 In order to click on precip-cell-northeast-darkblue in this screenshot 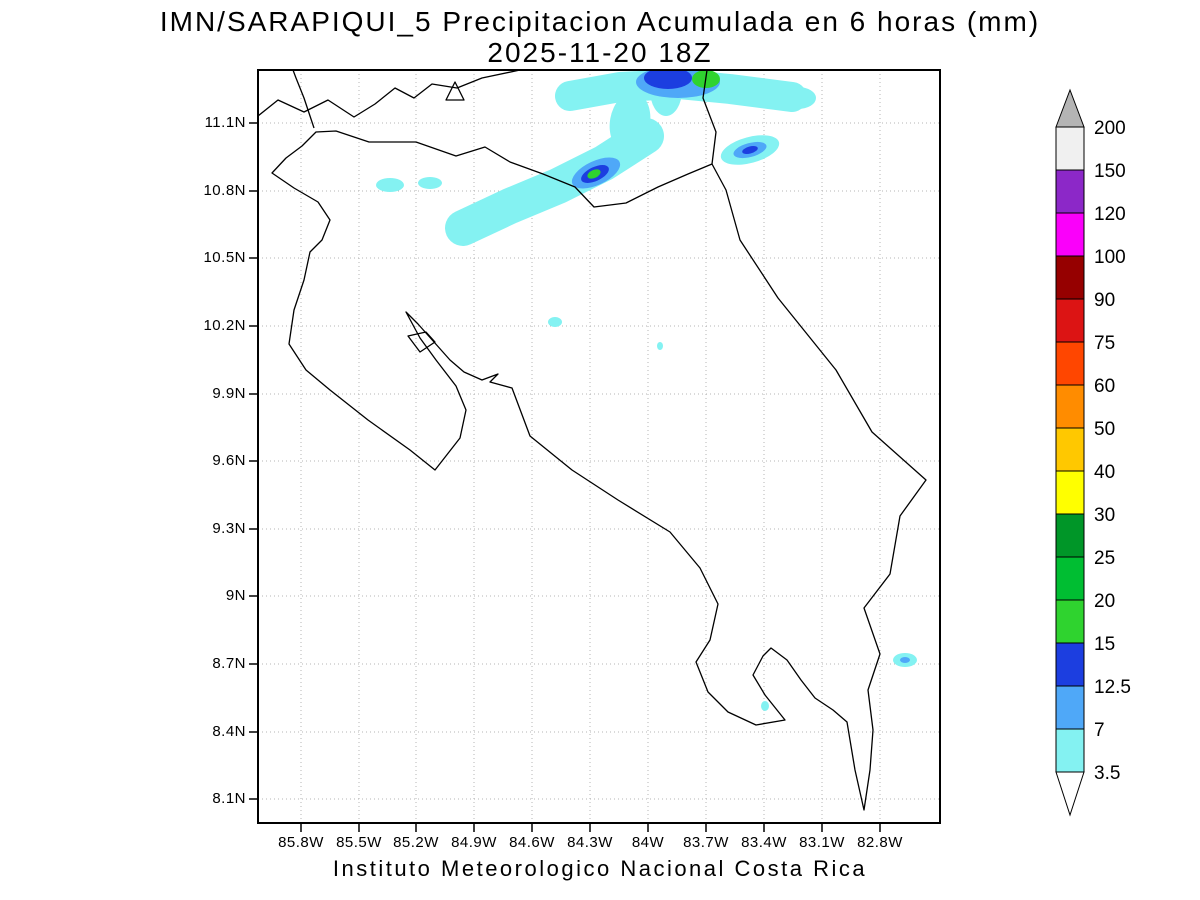, I will do `click(750, 150)`.